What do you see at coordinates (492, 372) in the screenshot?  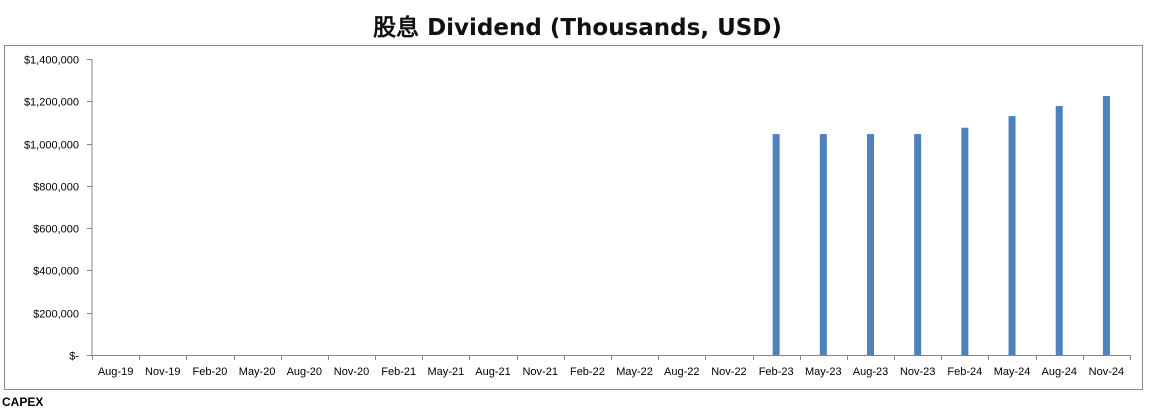 I see `x-tick-label: Aug-21` at bounding box center [492, 372].